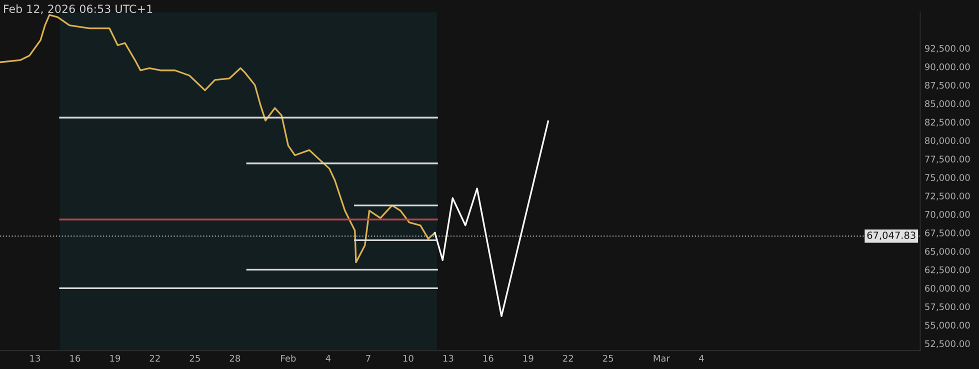 This screenshot has height=369, width=979. I want to click on y-tick-label: 90,000.00, so click(947, 67).